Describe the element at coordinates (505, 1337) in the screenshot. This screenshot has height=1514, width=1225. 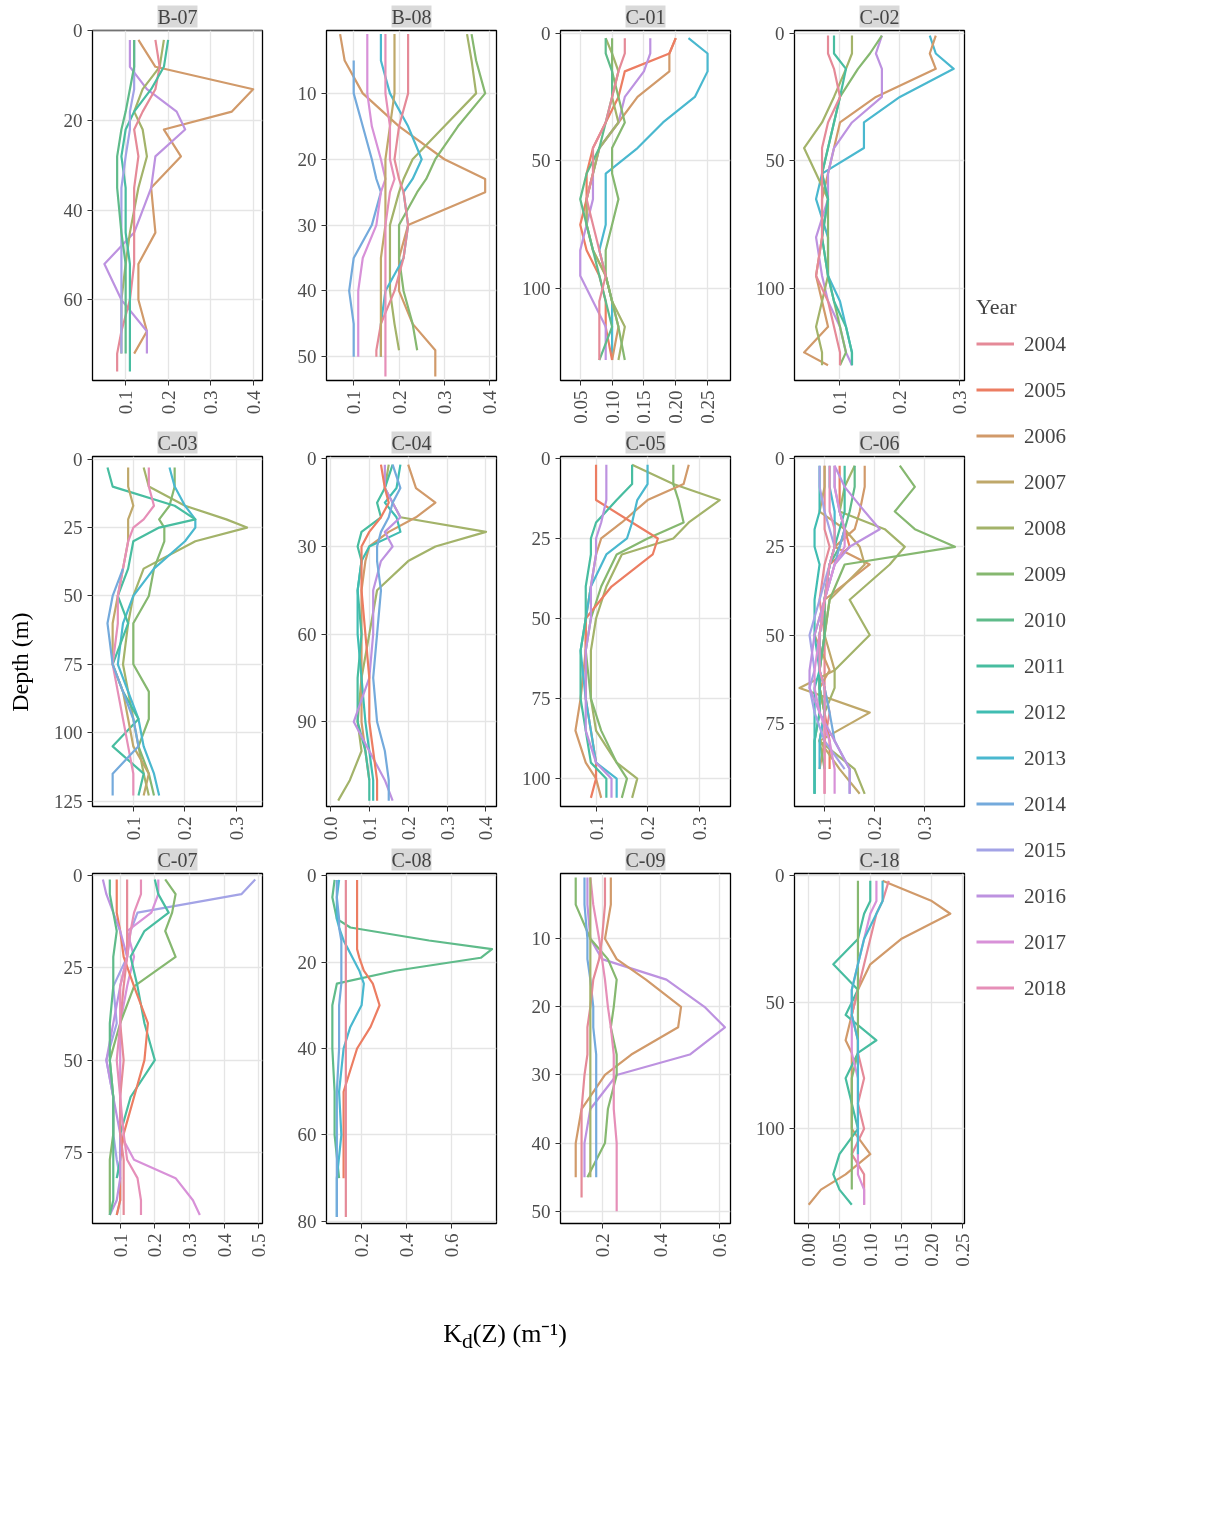
I see `x-axis-title: K$_{d}$(Z) (m⁻¹)` at that location.